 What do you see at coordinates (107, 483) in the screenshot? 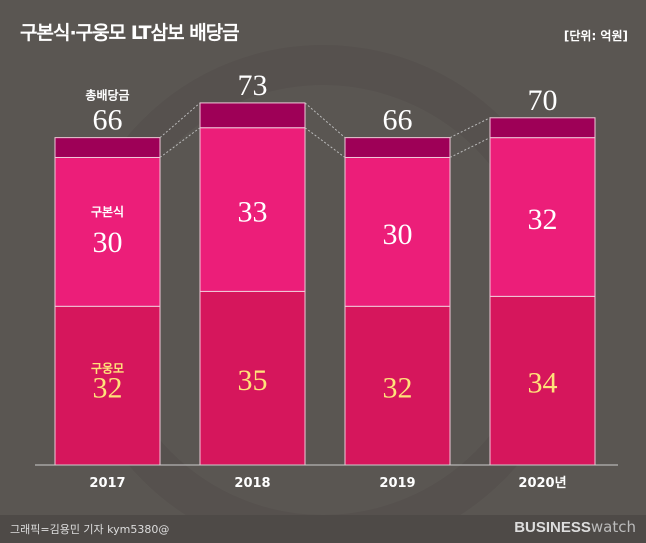
I see `x-tick-label: 2017` at bounding box center [107, 483].